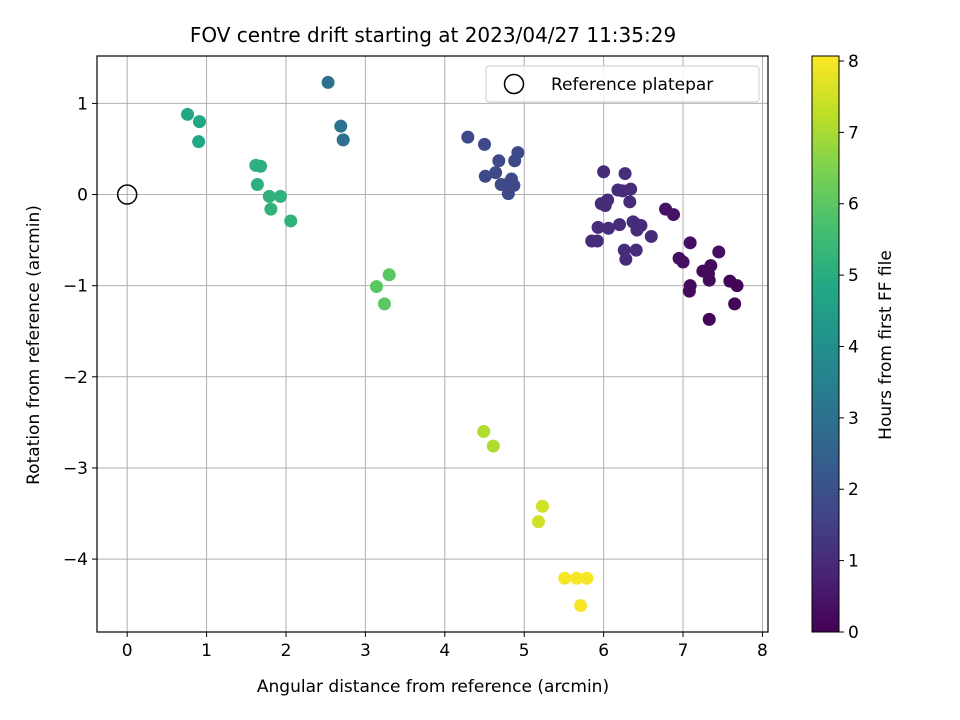  Describe the element at coordinates (444, 651) in the screenshot. I see `x-tick-label: 4` at that location.